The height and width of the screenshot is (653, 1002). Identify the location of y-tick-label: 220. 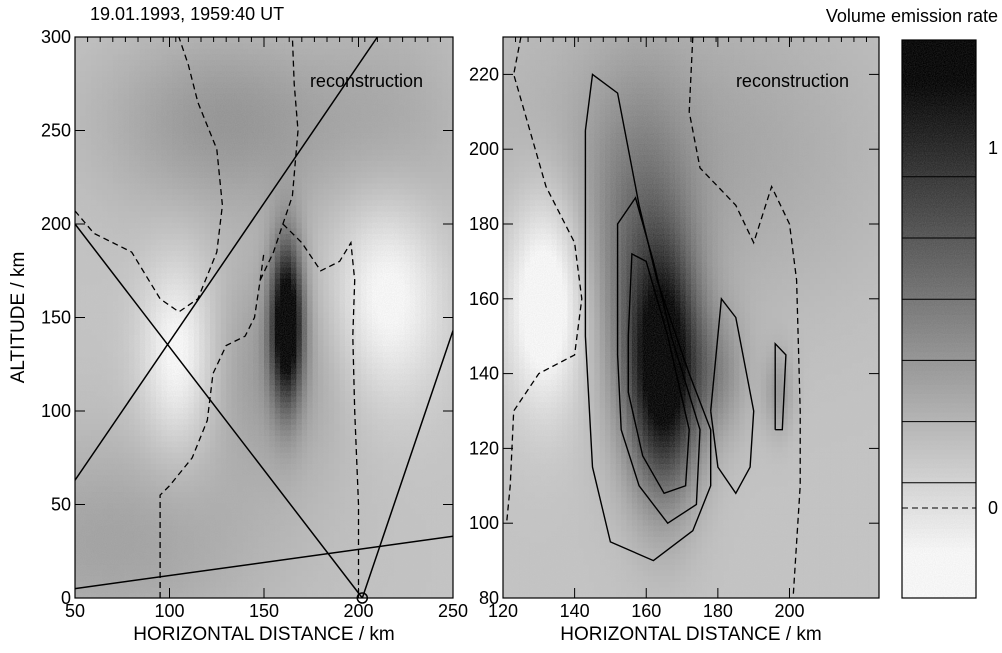
(484, 74).